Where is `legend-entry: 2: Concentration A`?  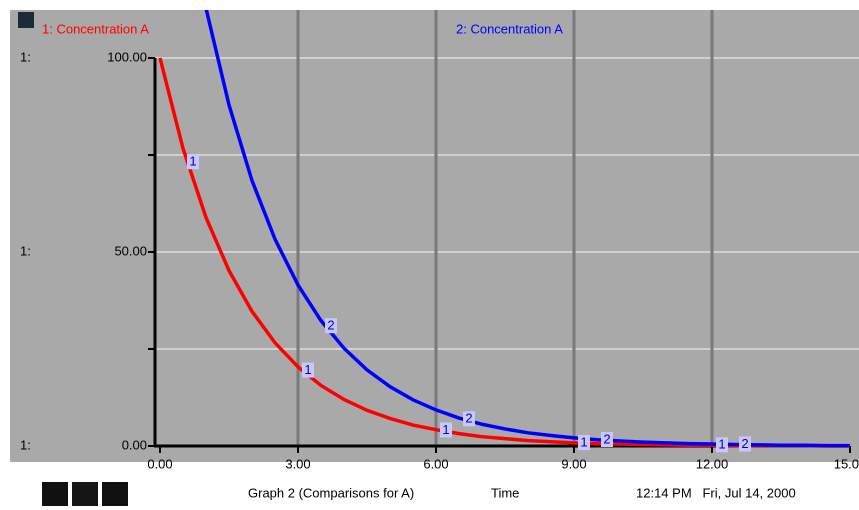 legend-entry: 2: Concentration A is located at coordinates (509, 28).